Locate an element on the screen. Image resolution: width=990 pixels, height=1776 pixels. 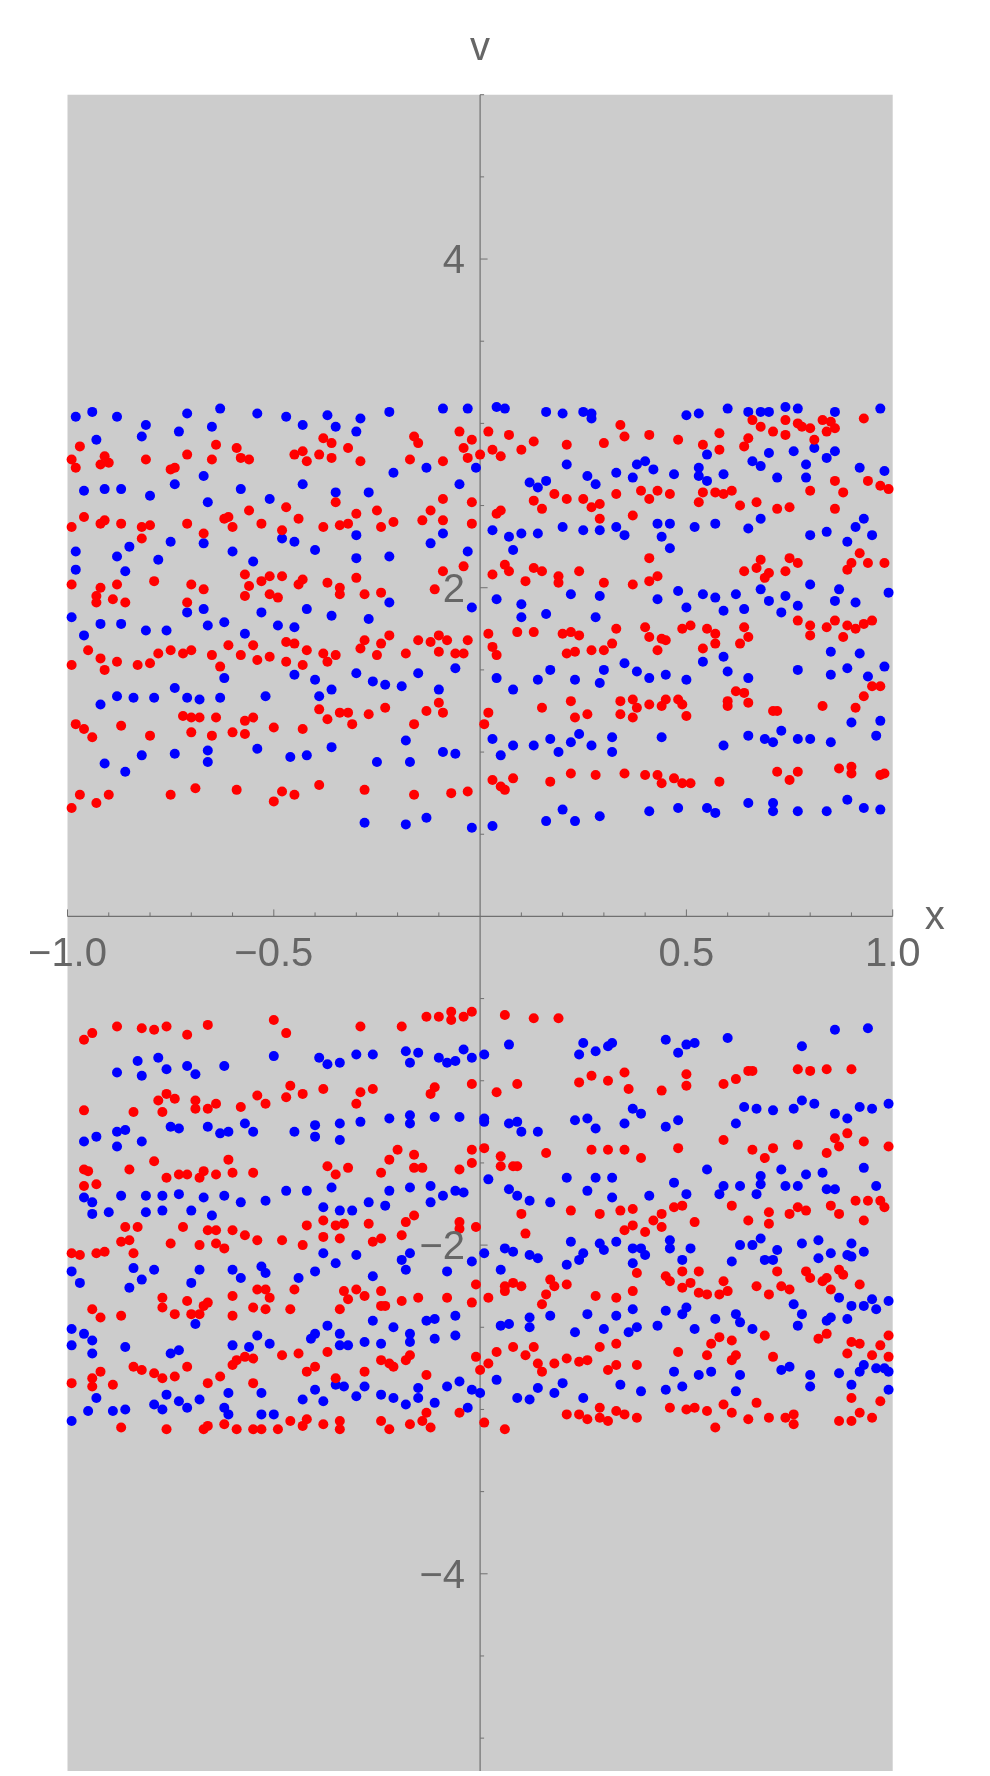
x-tick-label: −1.0 is located at coordinates (67, 952).